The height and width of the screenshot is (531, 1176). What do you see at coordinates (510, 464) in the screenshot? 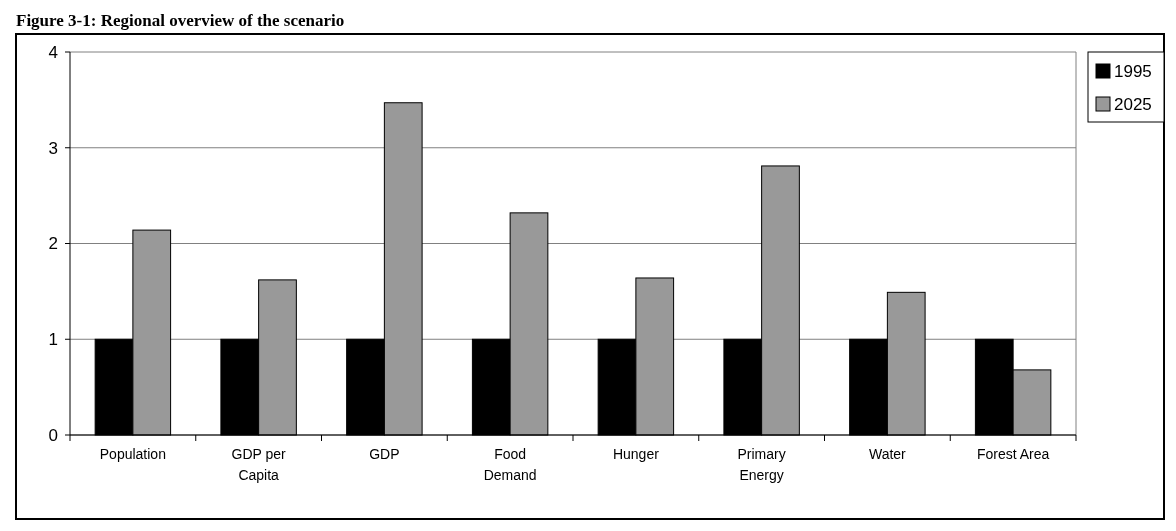
I see `x-tick-label: Food Demand` at bounding box center [510, 464].